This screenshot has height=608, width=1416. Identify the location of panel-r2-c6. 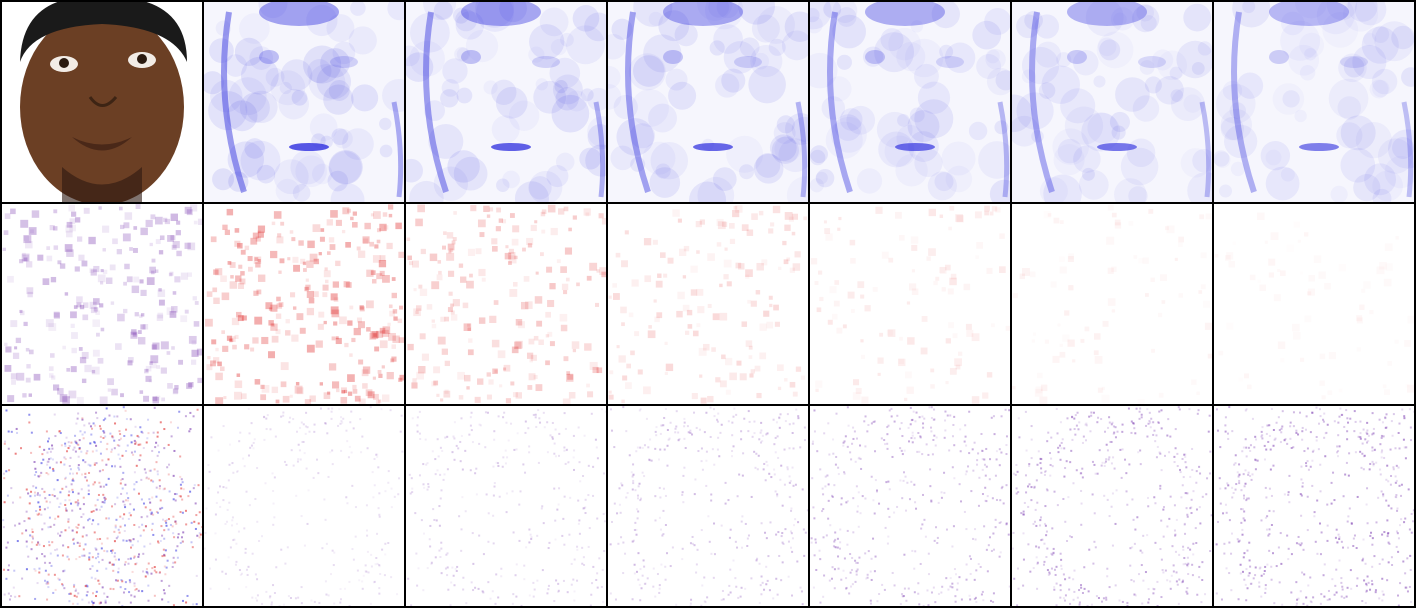
(1314, 506).